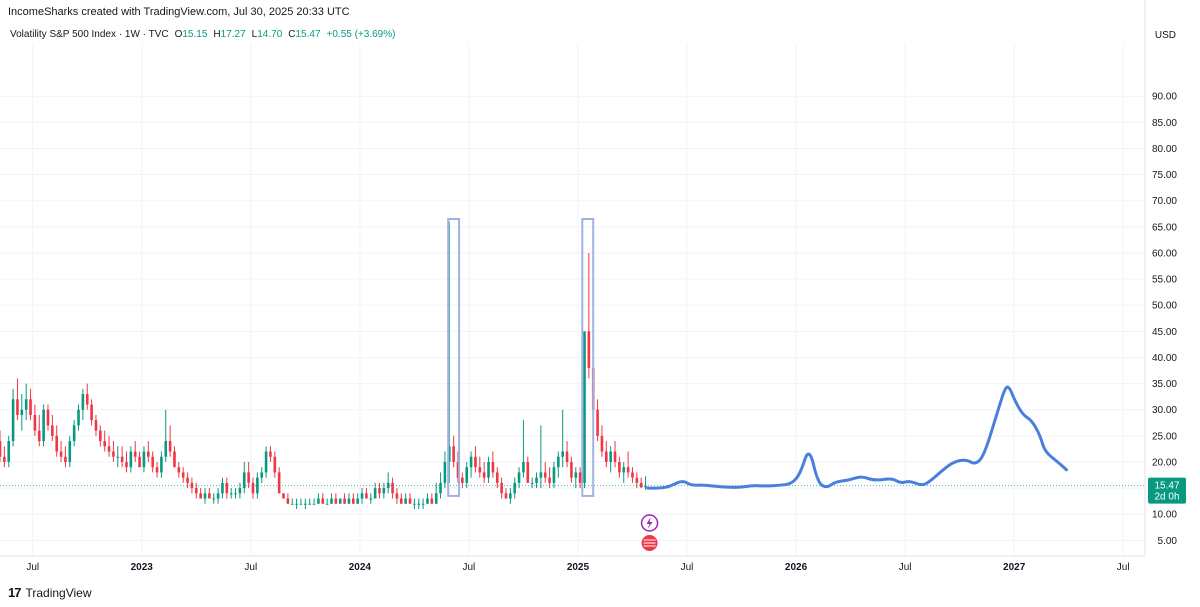 This screenshot has height=607, width=1200. Describe the element at coordinates (191, 34) in the screenshot. I see `legend-open: O15.15` at that location.